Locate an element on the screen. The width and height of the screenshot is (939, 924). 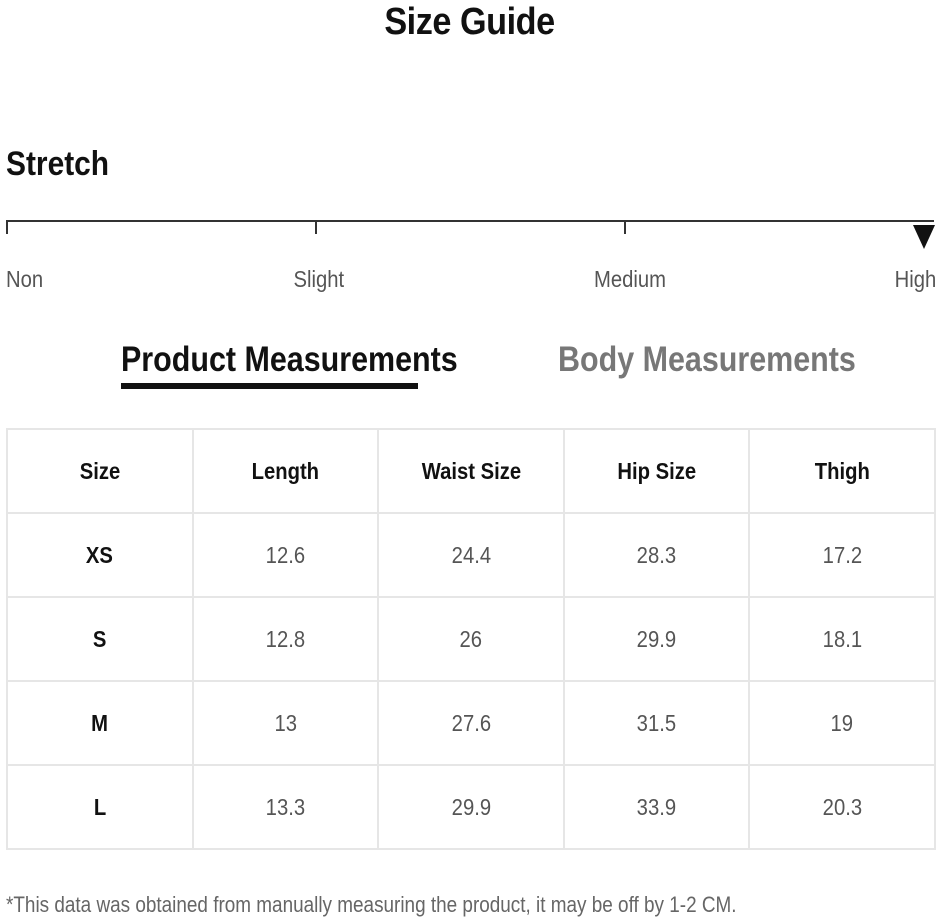
stretch-label-medium: Medium is located at coordinates (630, 279).